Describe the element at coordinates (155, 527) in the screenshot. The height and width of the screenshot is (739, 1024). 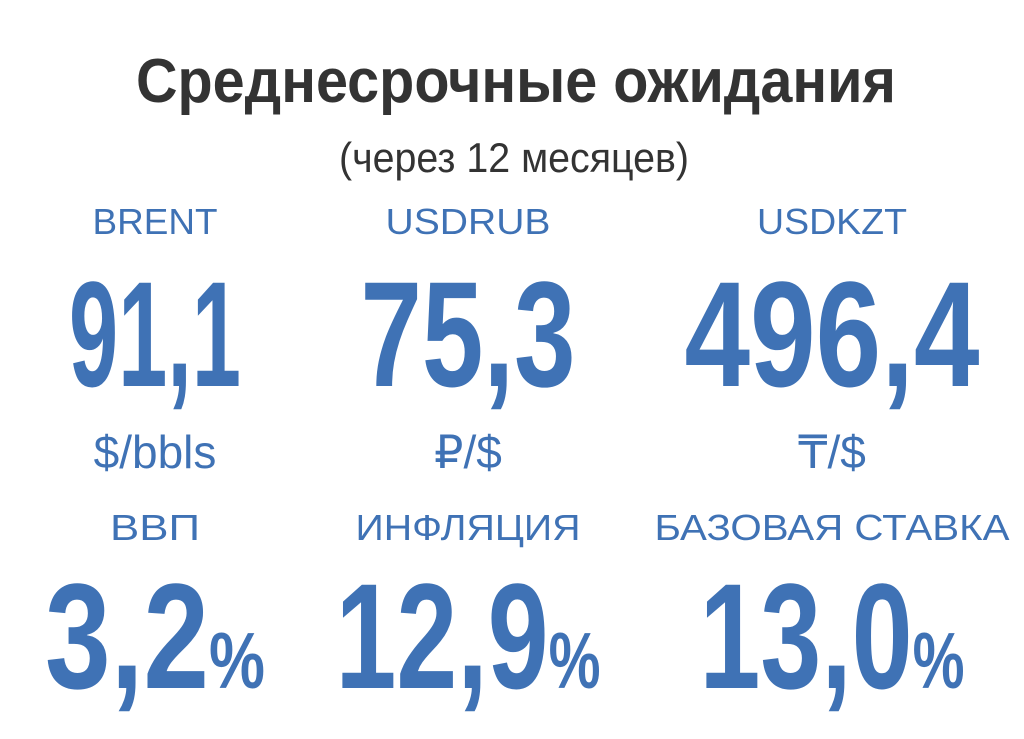
I see `metric-label: ВВП` at that location.